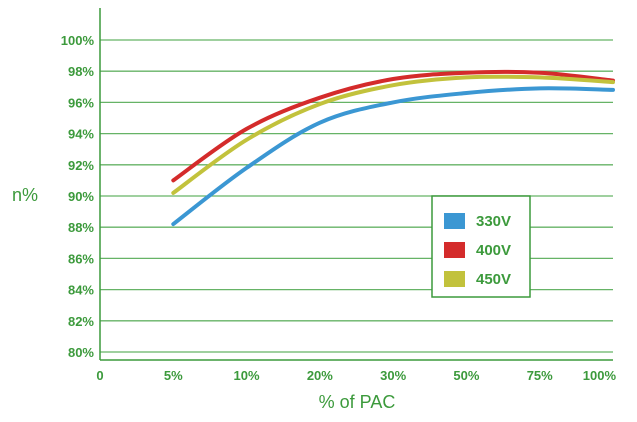 This screenshot has width=637, height=422. I want to click on x-tick-label: 10%, so click(247, 375).